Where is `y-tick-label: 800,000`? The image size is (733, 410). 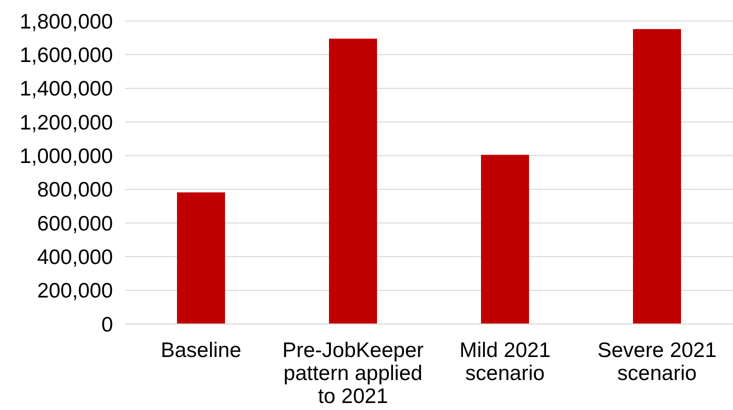 y-tick-label: 800,000 is located at coordinates (75, 190).